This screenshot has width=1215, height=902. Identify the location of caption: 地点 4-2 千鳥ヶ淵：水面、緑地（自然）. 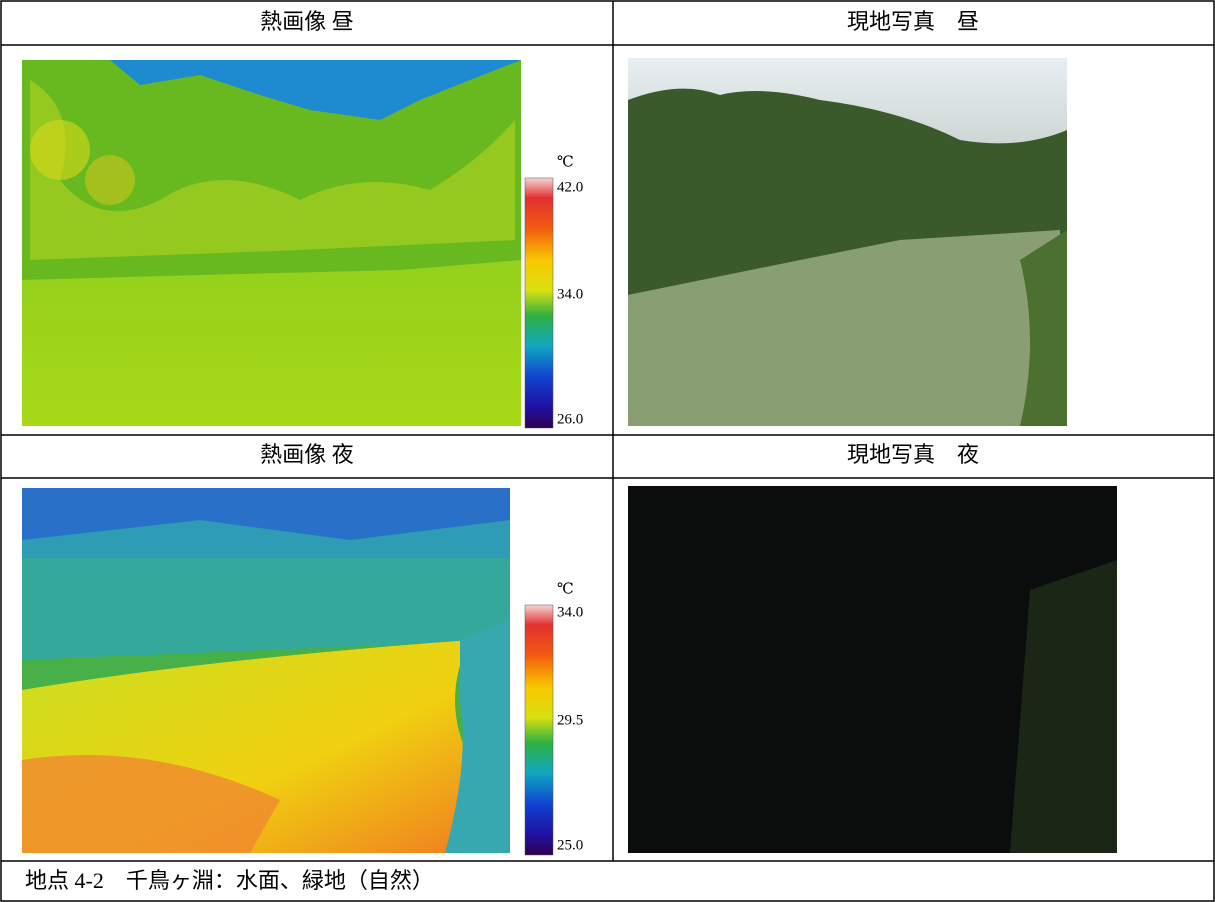
(229, 880).